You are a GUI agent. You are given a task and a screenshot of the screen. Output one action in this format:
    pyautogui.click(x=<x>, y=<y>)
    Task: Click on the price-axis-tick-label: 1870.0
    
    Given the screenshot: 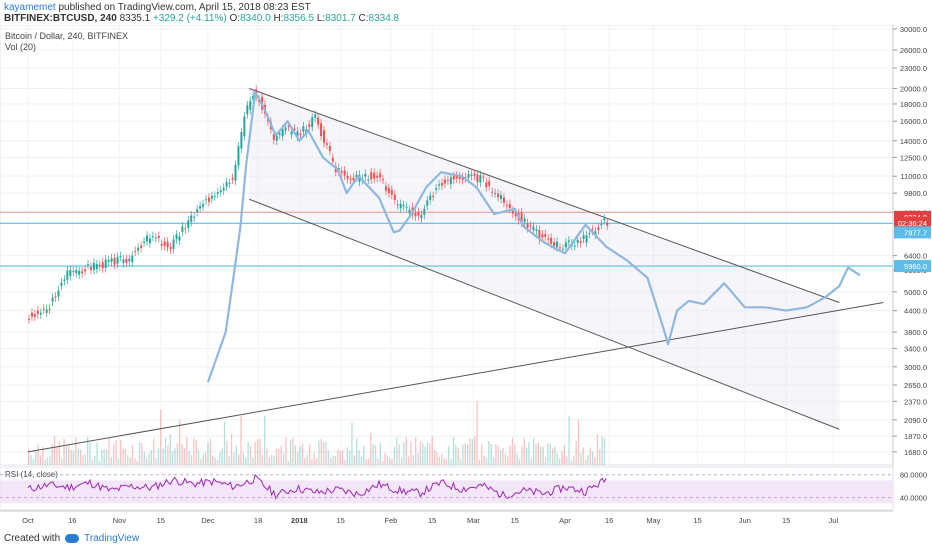 What is the action you would take?
    pyautogui.click(x=915, y=436)
    